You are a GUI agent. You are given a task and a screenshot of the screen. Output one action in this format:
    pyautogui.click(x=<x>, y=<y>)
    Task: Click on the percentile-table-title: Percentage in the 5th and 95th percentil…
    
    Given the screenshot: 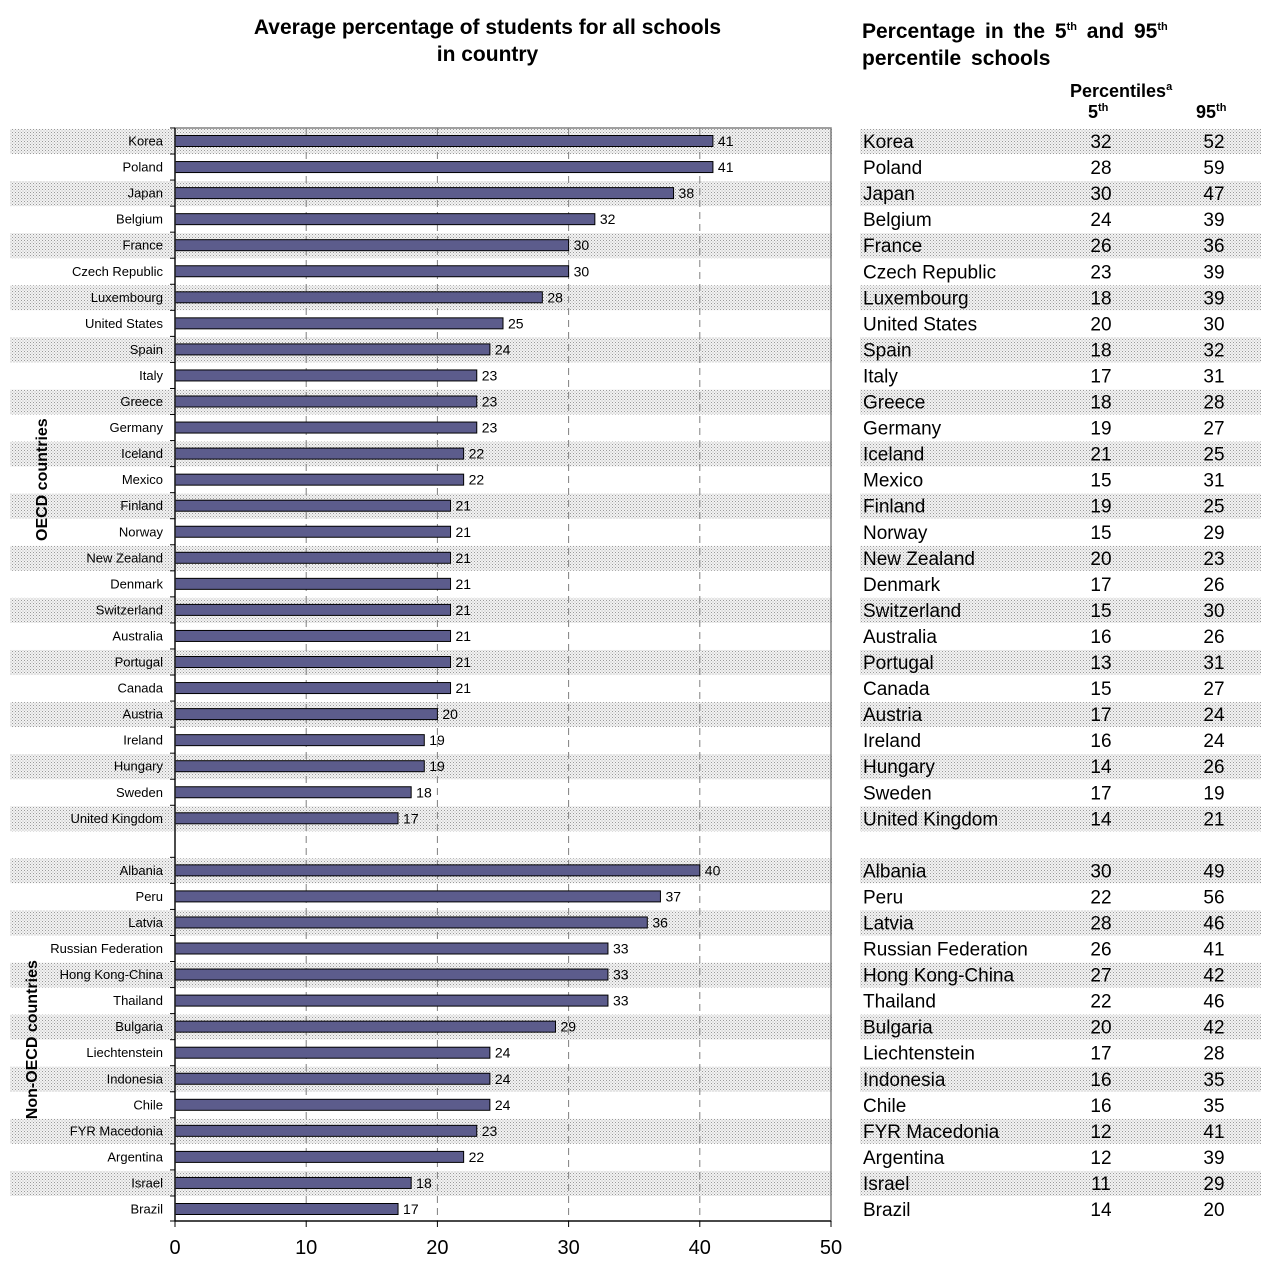 What is the action you would take?
    pyautogui.click(x=1048, y=43)
    